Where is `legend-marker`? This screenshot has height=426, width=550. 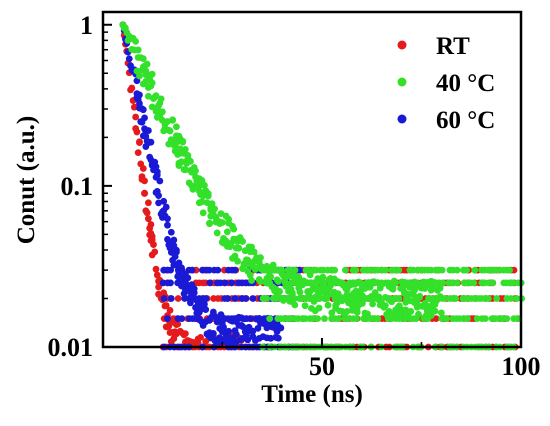 legend-marker is located at coordinates (402, 45).